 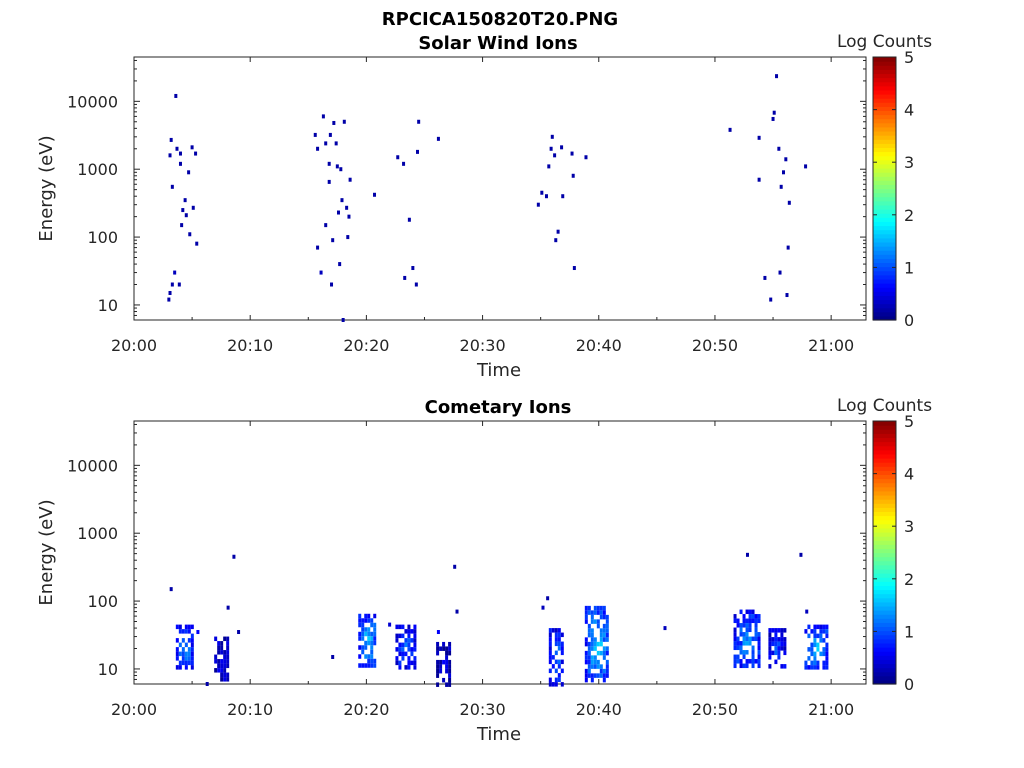 I want to click on colorbar-tick-label: 4, so click(x=909, y=474).